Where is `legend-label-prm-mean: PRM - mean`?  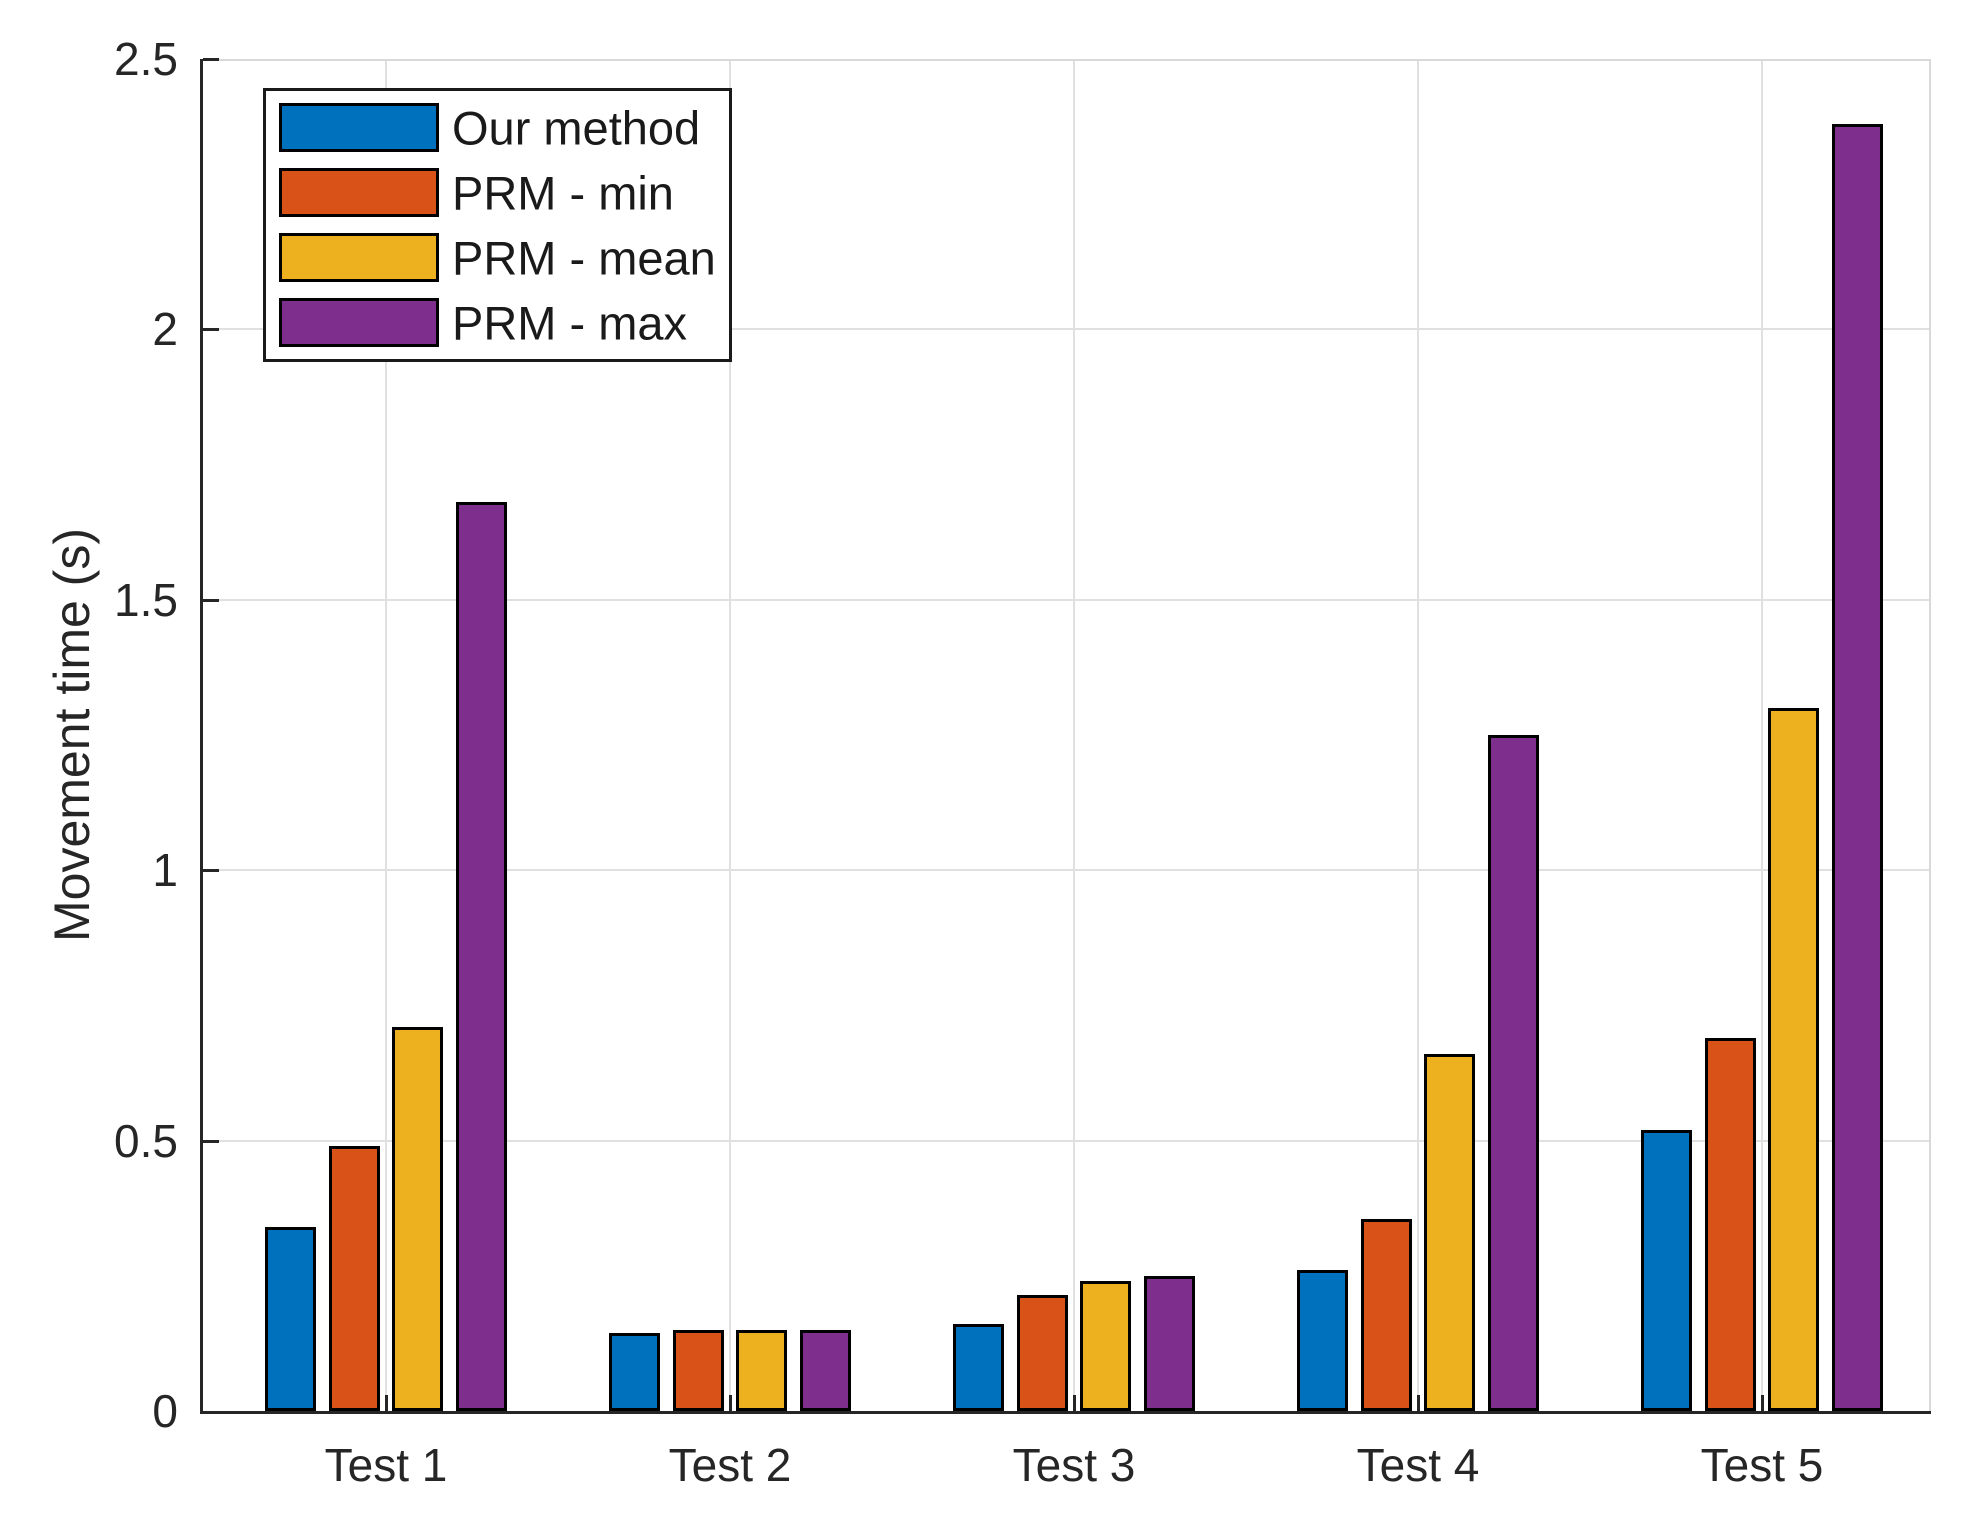 legend-label-prm-mean: PRM - mean is located at coordinates (584, 257).